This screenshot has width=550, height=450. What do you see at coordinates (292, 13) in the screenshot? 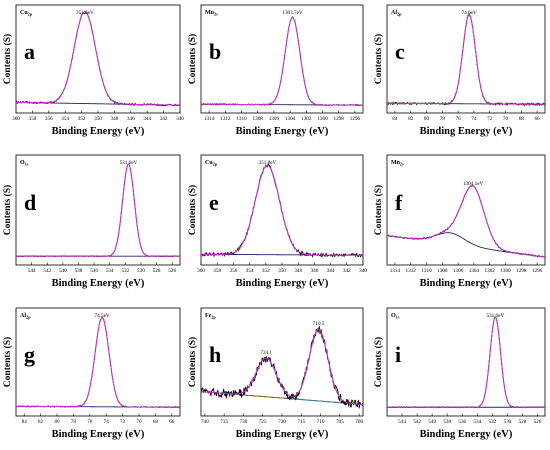
I see `peak-label: 1303.7eV` at bounding box center [292, 13].